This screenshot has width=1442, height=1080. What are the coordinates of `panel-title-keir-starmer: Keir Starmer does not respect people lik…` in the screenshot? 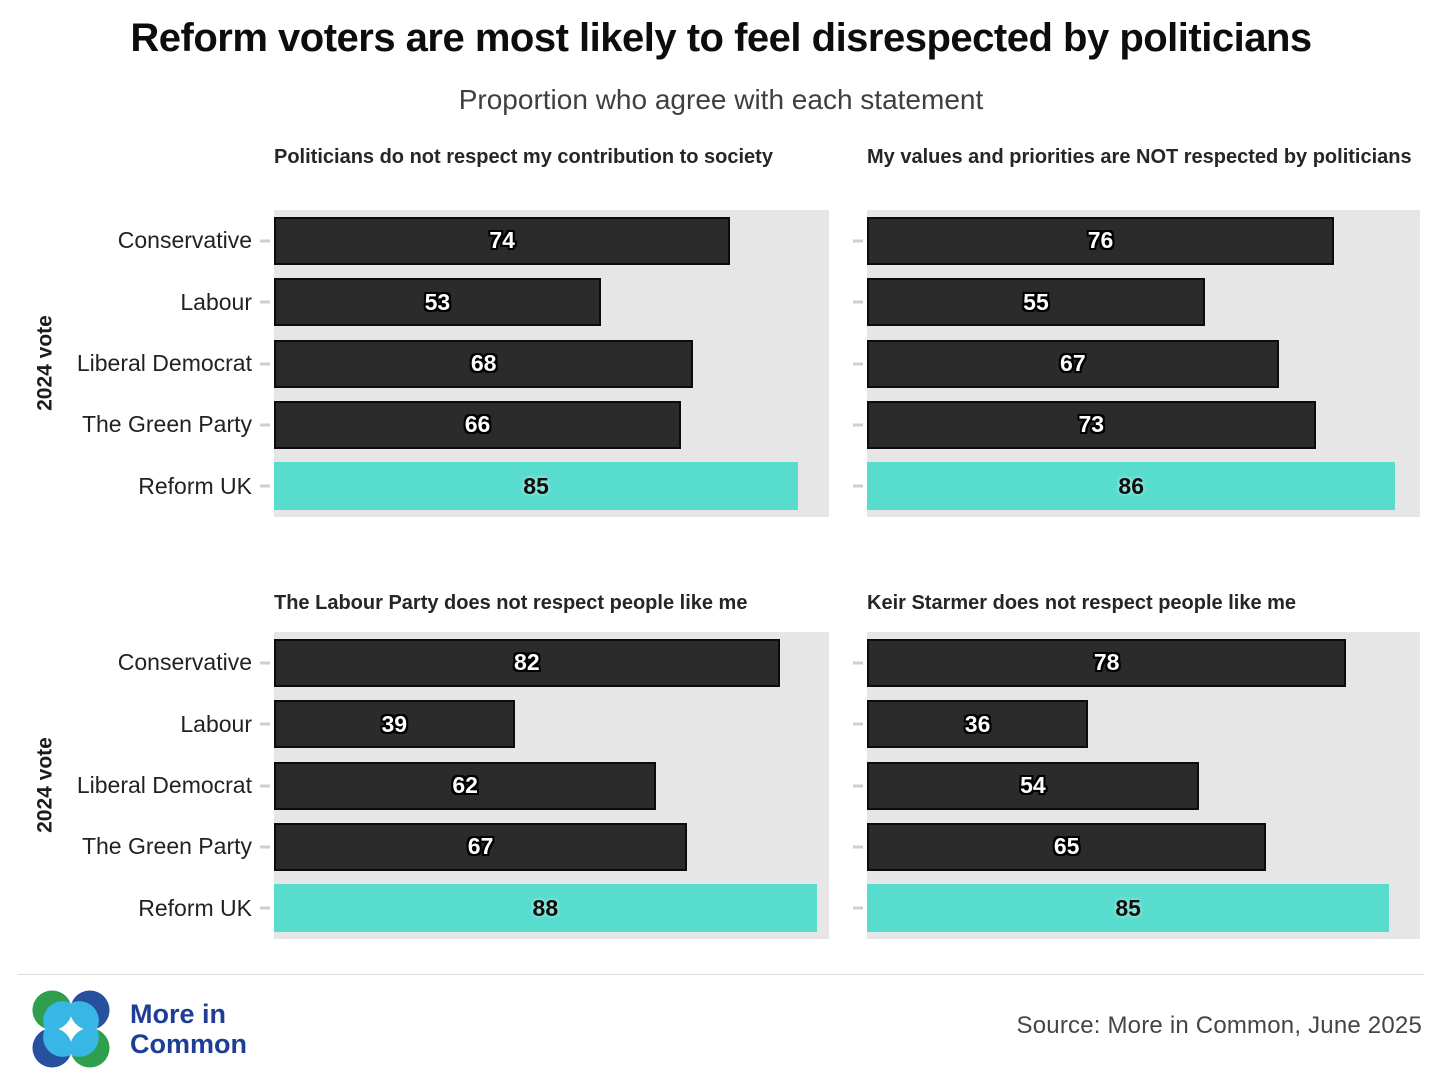 It's located at (1082, 603).